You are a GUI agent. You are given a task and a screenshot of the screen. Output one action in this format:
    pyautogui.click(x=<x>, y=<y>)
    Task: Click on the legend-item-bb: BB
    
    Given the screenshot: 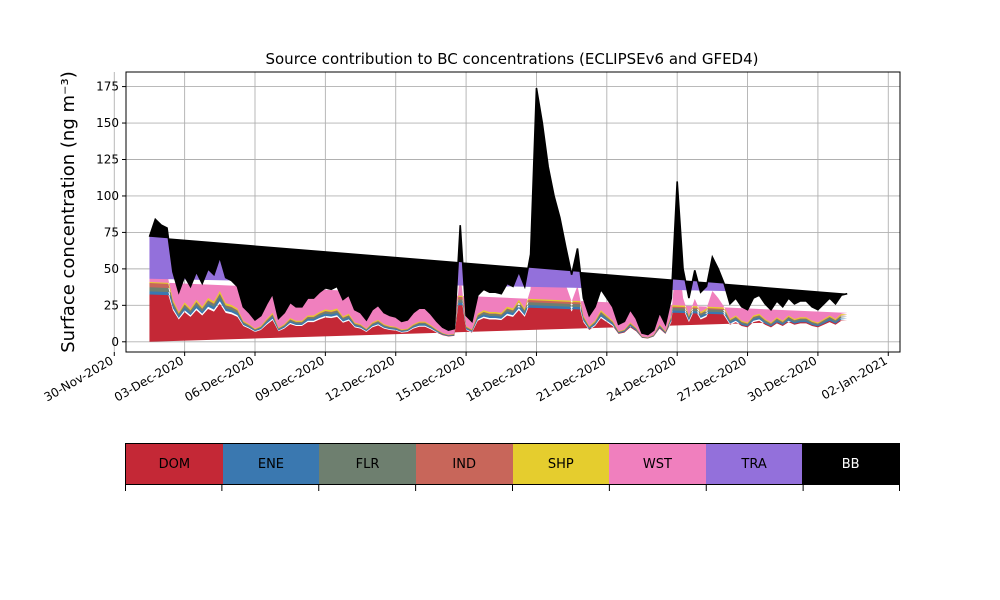 What is the action you would take?
    pyautogui.click(x=850, y=464)
    